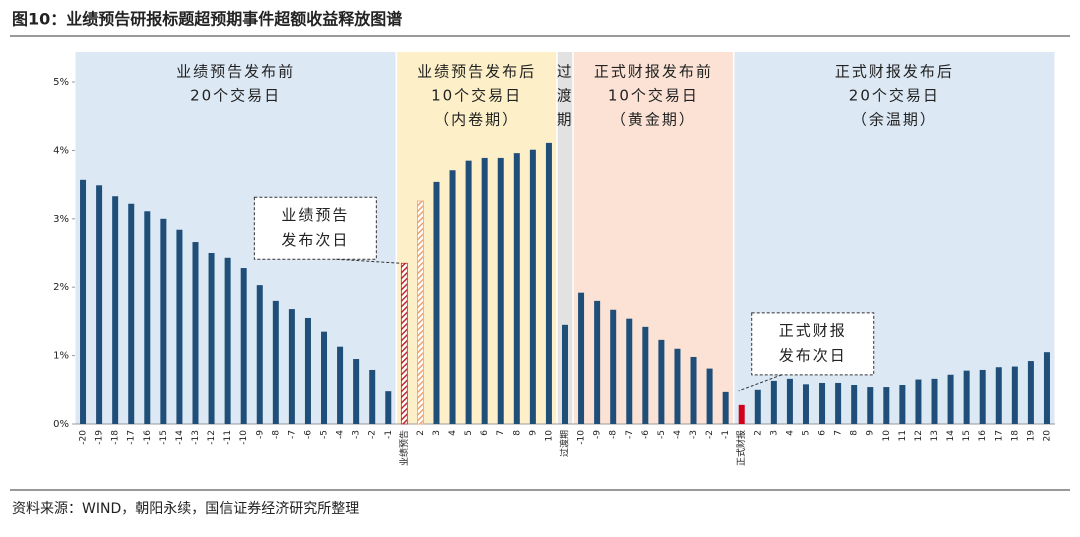 The height and width of the screenshot is (537, 1080). What do you see at coordinates (61, 219) in the screenshot?
I see `y-tick-label: 3%` at bounding box center [61, 219].